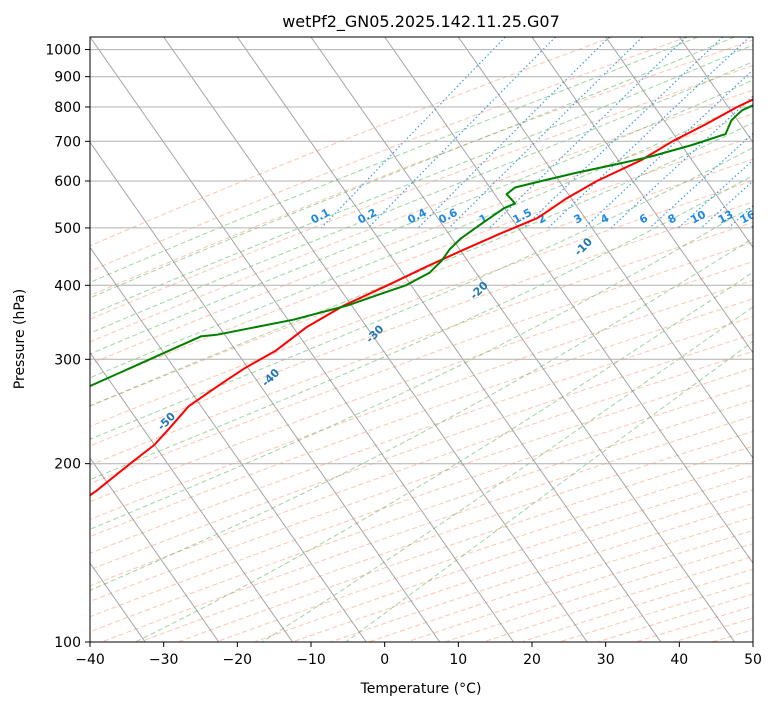  Describe the element at coordinates (311, 660) in the screenshot. I see `x-tick-label: −10` at that location.